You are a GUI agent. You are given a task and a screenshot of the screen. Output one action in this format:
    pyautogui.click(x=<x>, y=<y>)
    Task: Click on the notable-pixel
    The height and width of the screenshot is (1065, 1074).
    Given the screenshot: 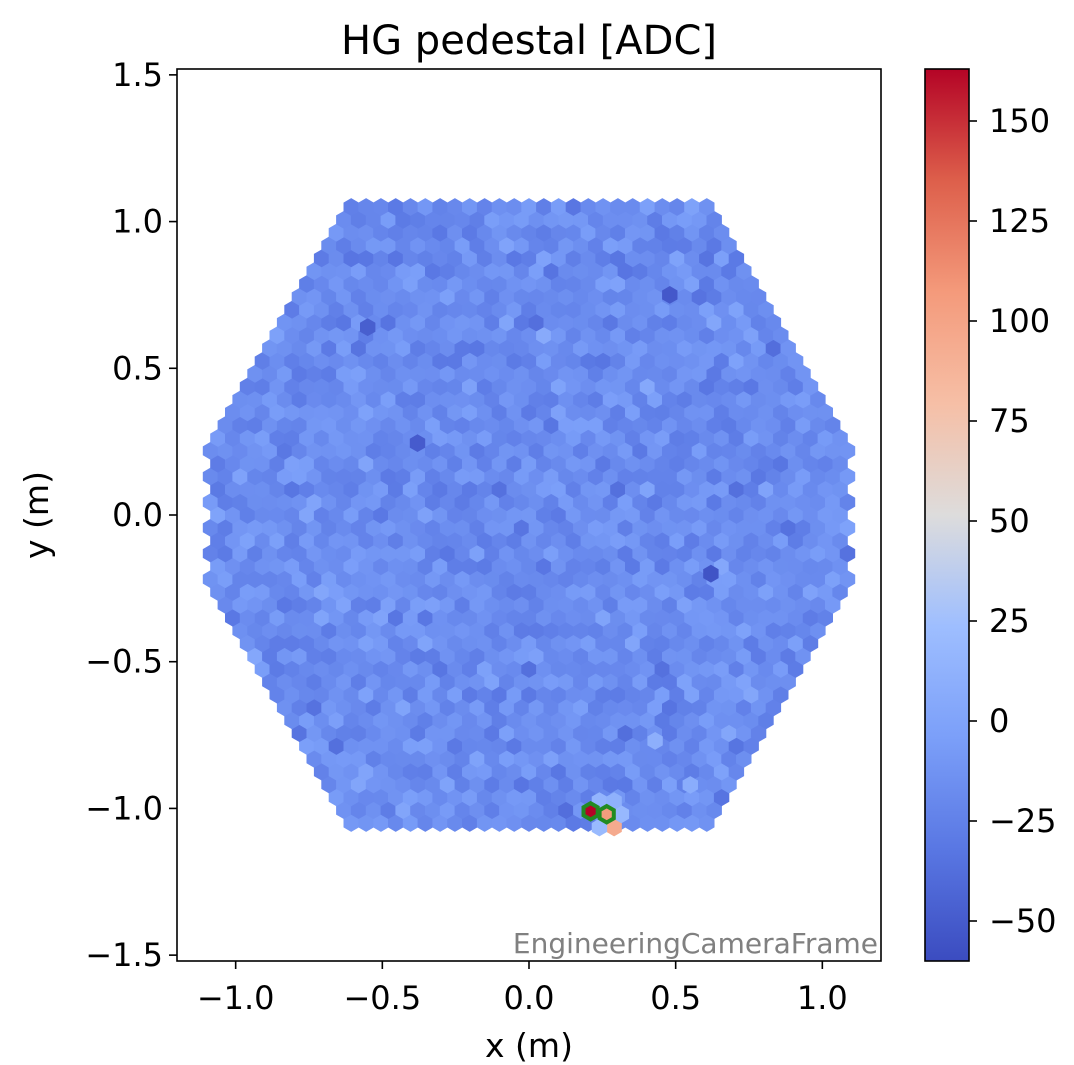 What is the action you would take?
    pyautogui.click(x=711, y=573)
    